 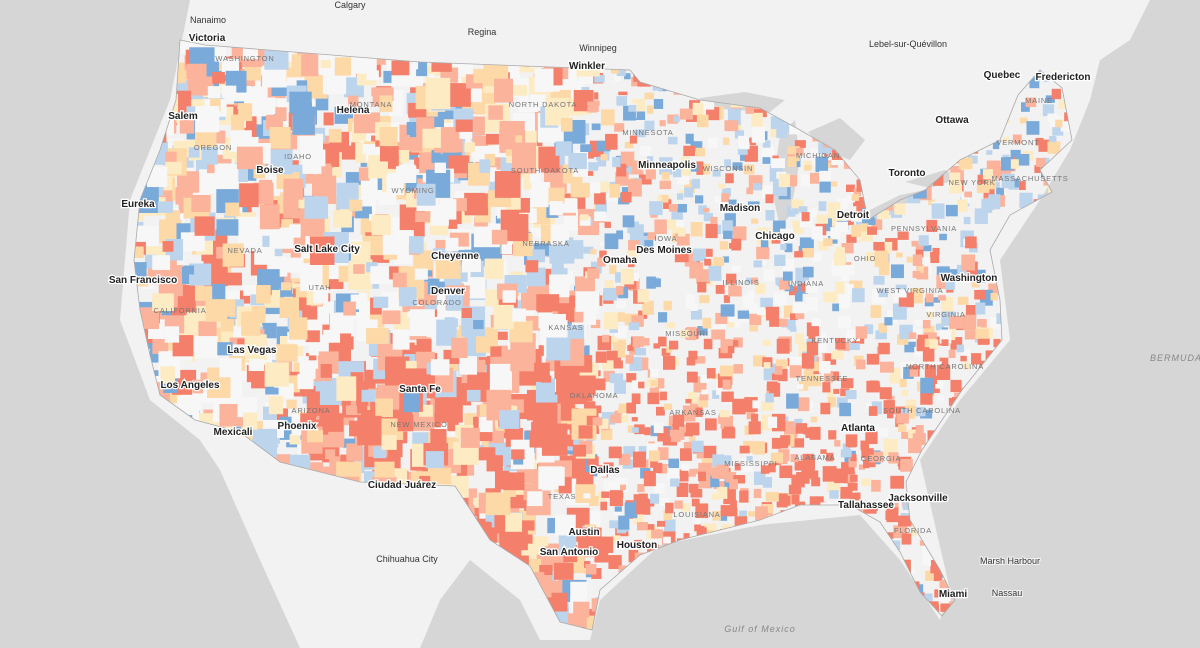 I want to click on city-label: San Antonio, so click(x=569, y=552).